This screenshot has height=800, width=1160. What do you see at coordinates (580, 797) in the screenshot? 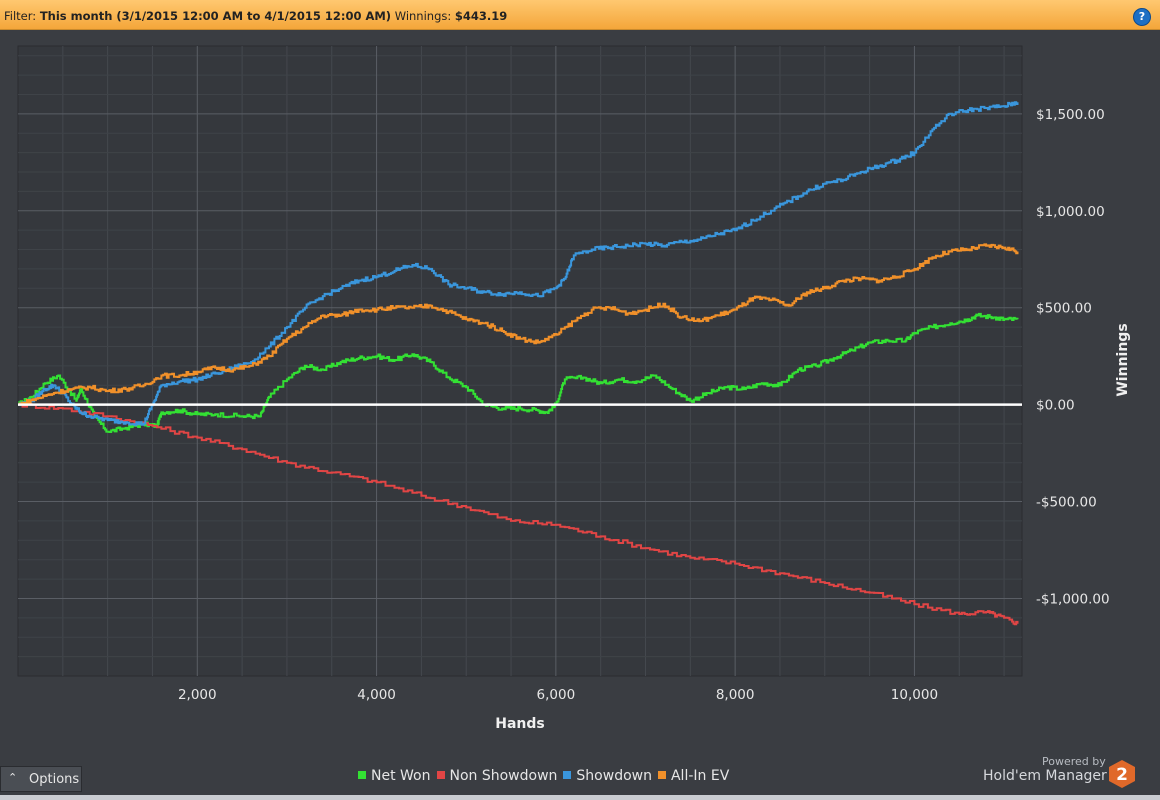
I see `bottom-edge` at bounding box center [580, 797].